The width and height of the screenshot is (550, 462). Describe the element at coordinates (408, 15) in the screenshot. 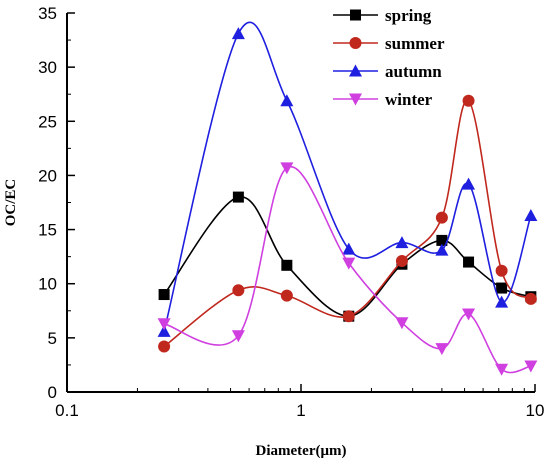

I see `legend-label: spring` at that location.